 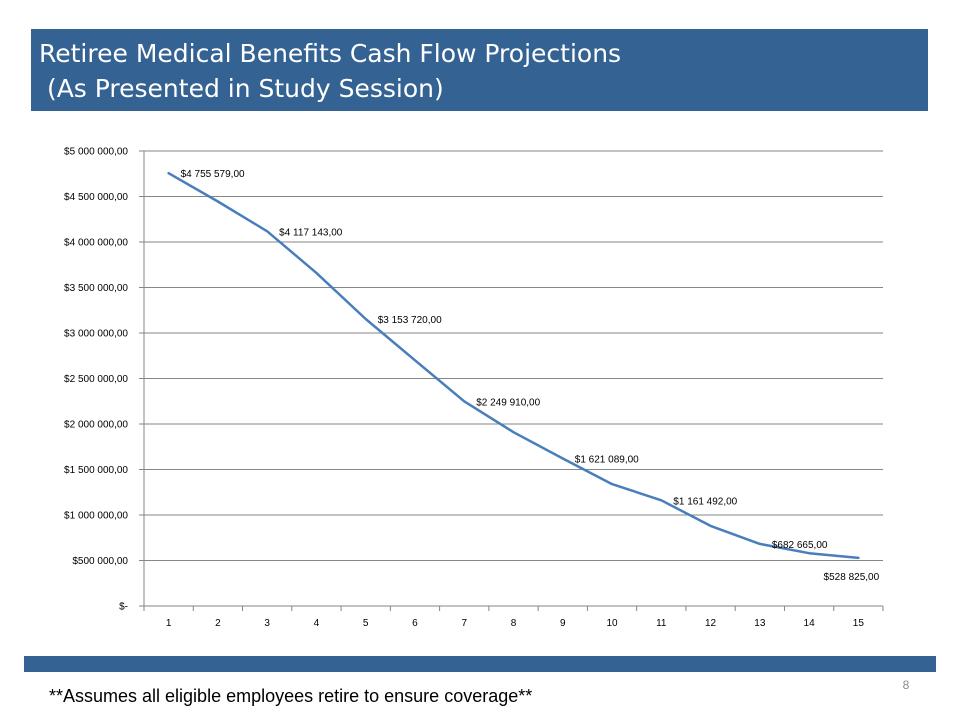 I want to click on data-label: $682 665,00, so click(x=800, y=545).